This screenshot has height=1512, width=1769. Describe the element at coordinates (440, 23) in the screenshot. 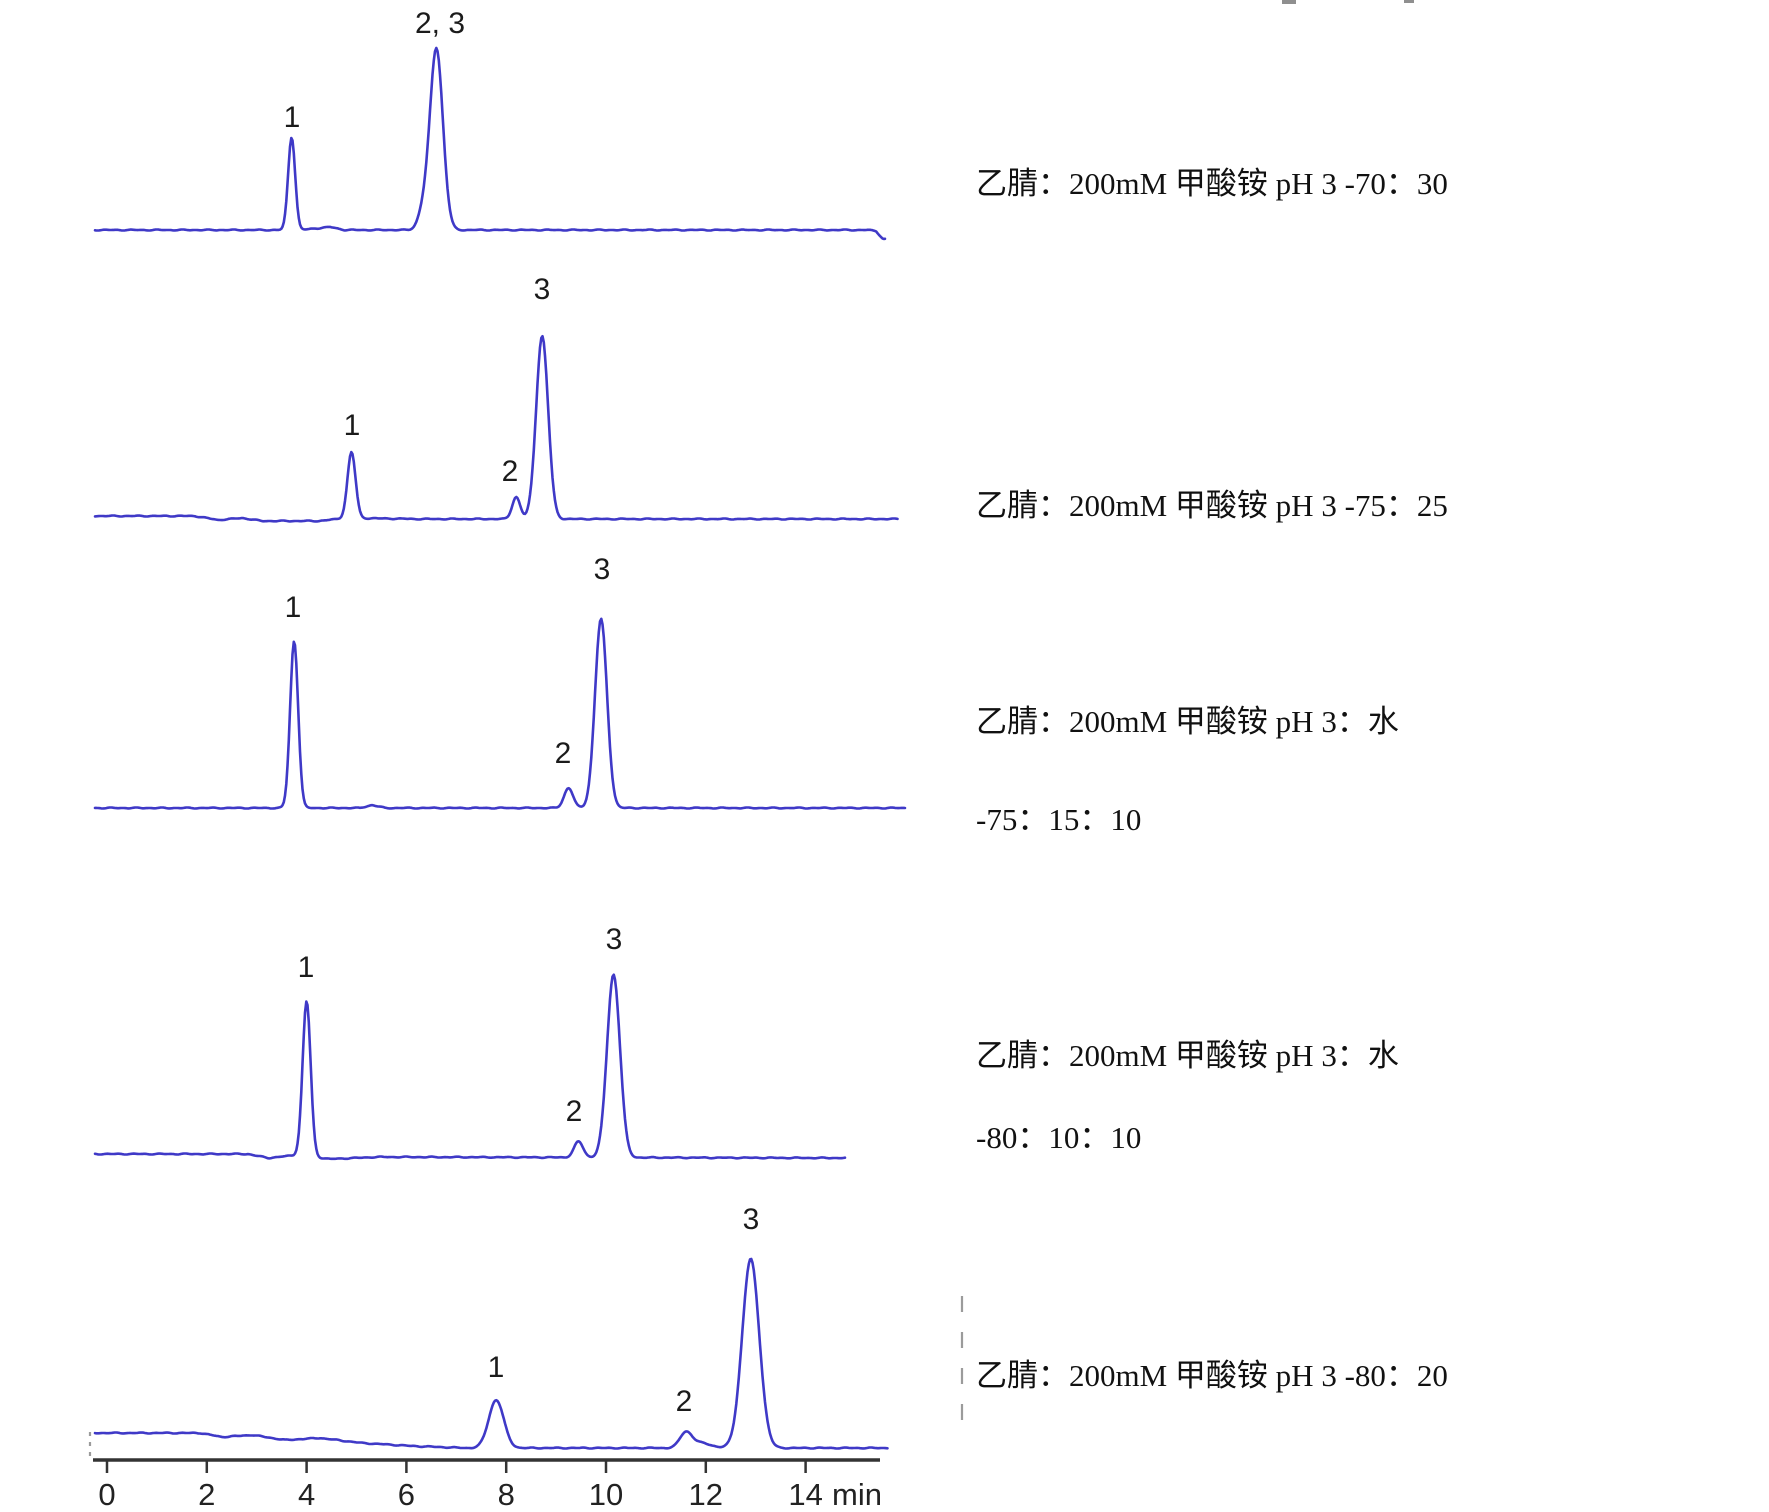

I see `peak-label: 2, 3` at that location.